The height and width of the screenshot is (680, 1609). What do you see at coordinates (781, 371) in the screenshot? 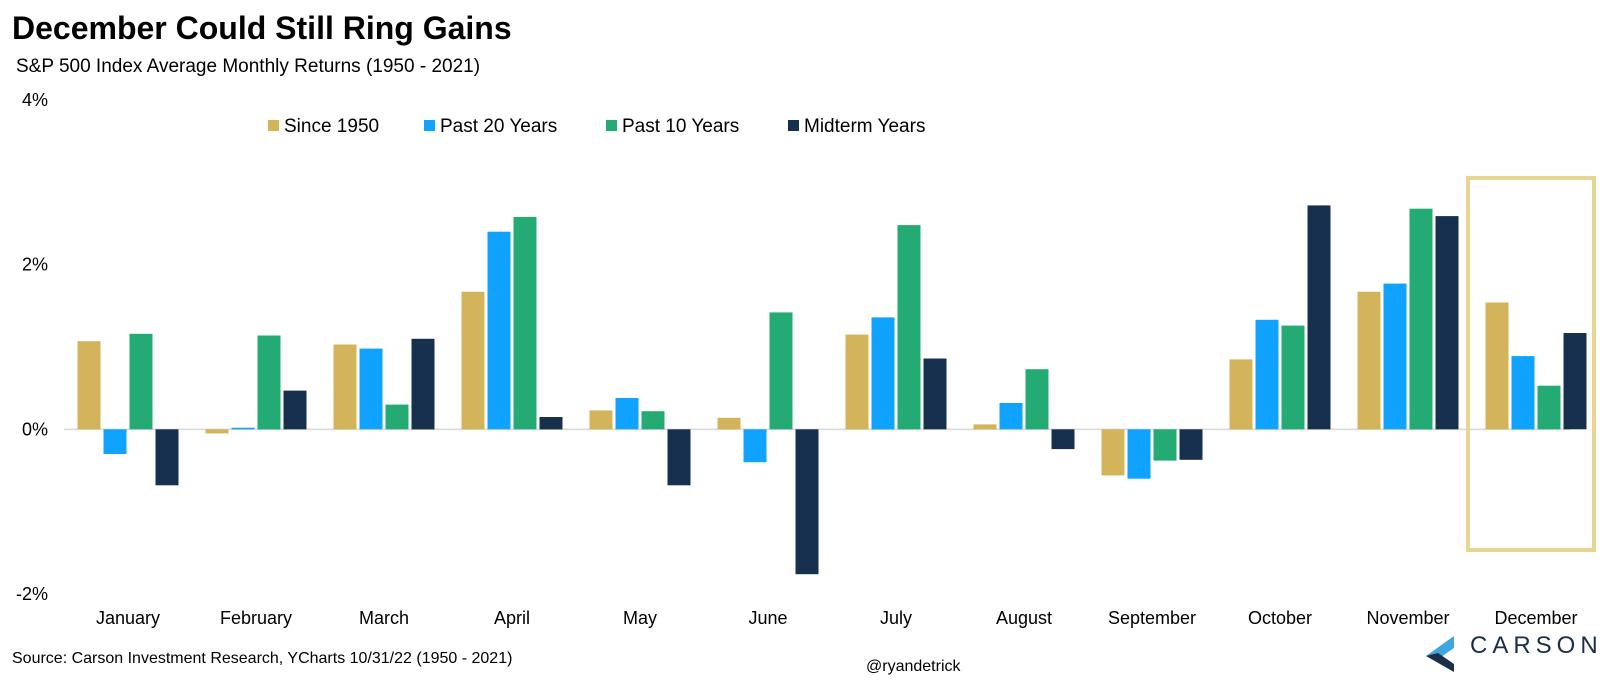
I see `bar-june-past-10-years` at bounding box center [781, 371].